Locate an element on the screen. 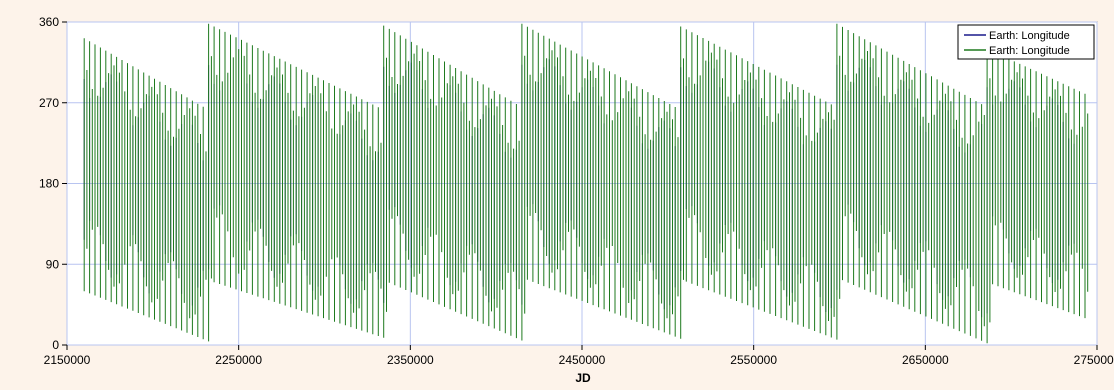 Image resolution: width=1114 pixels, height=390 pixels. x-axis-label: JD is located at coordinates (583, 378).